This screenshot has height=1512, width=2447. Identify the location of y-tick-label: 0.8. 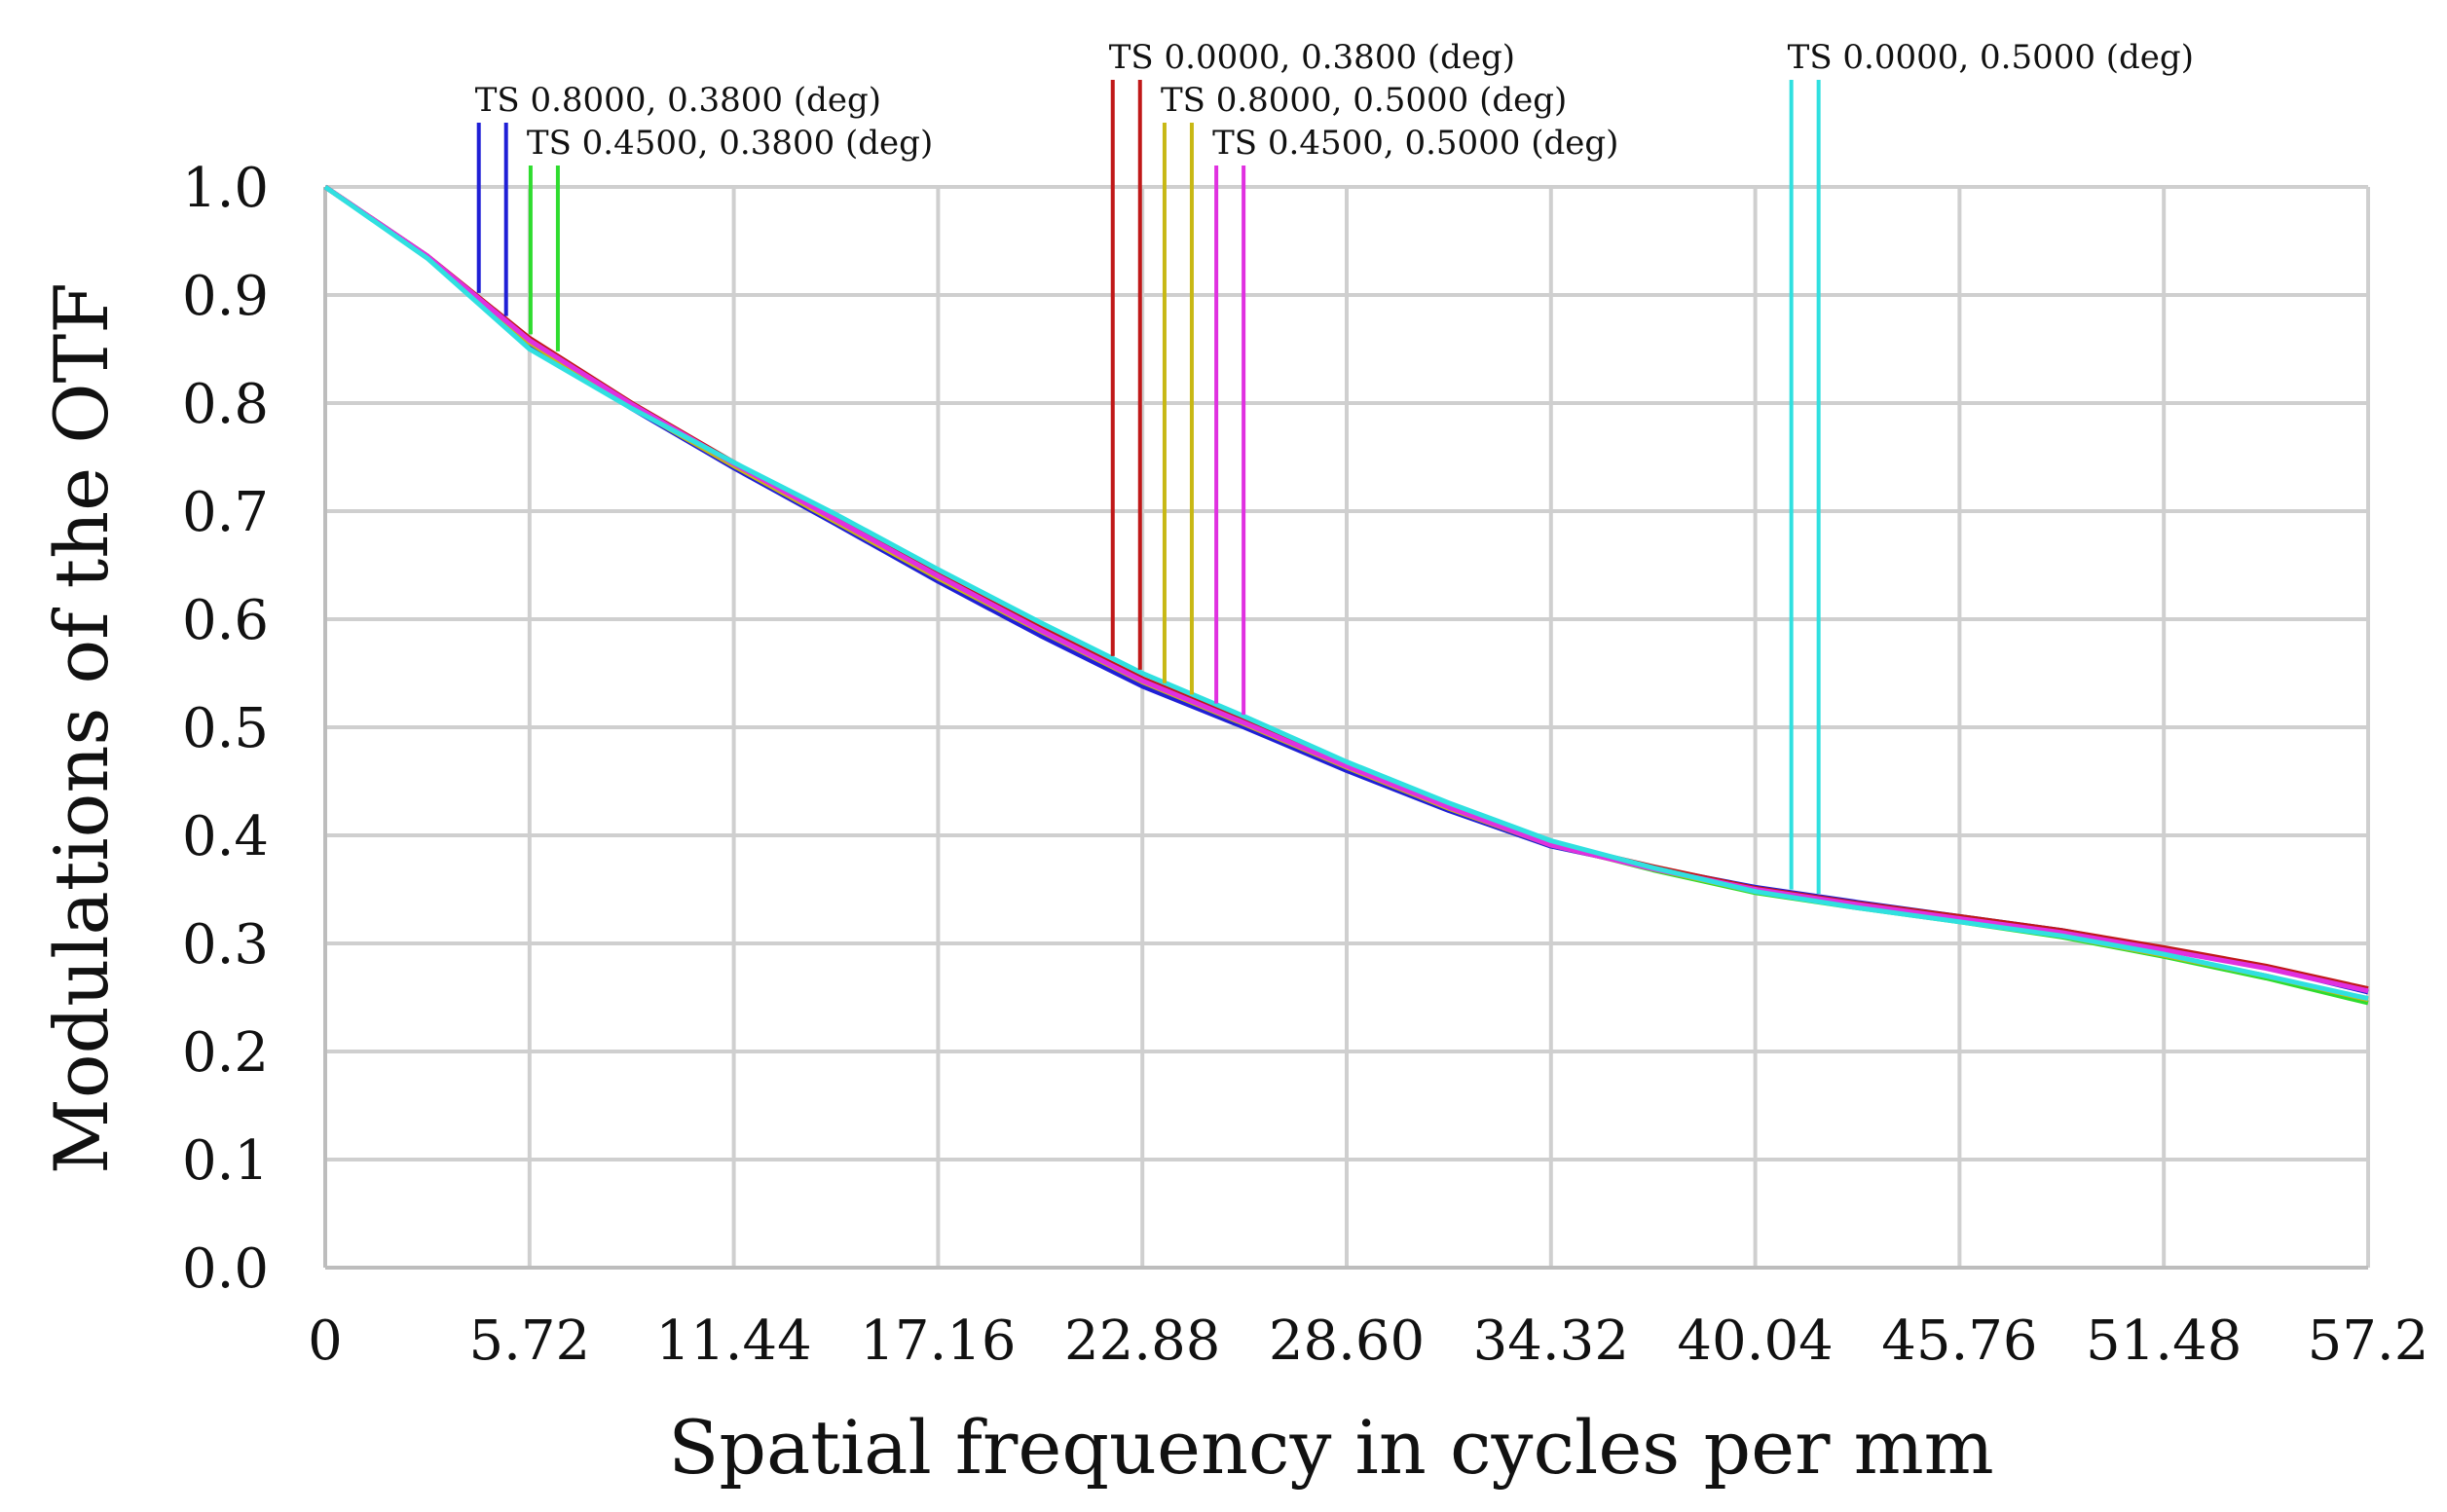
(225, 404).